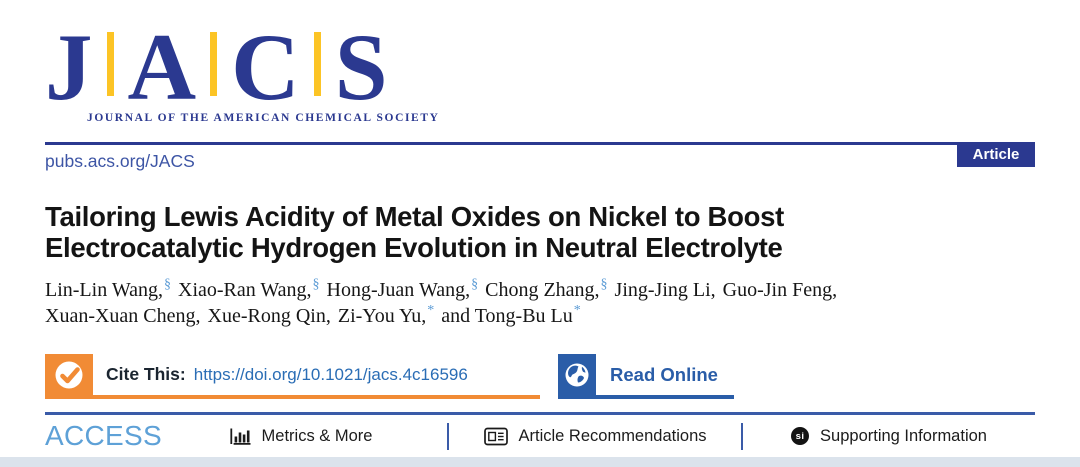  Describe the element at coordinates (612, 435) in the screenshot. I see `recommendations-label: Article Recommendations` at that location.